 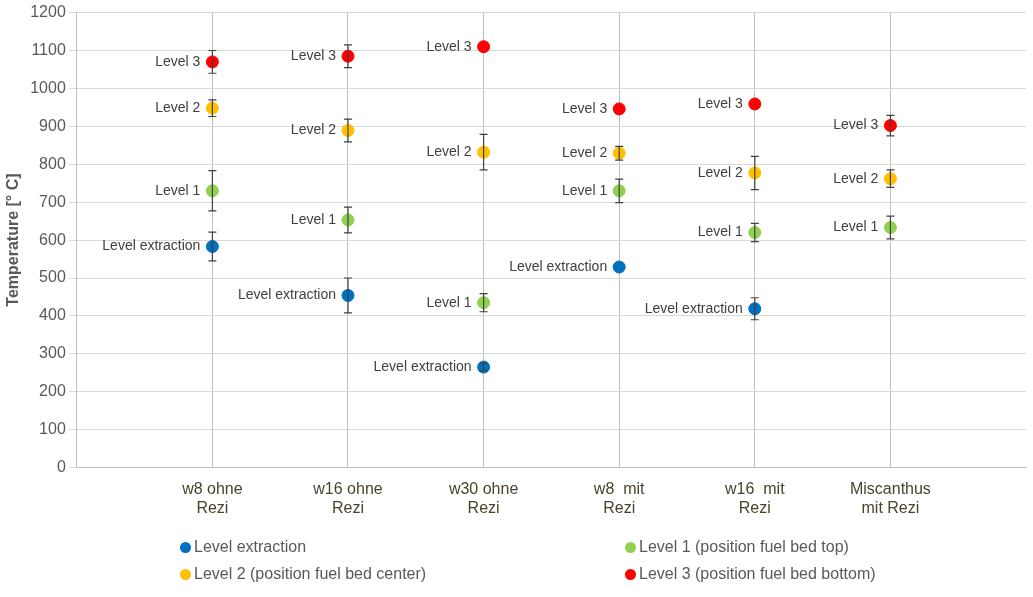 What do you see at coordinates (13, 240) in the screenshot?
I see `y-axis-title: Temperature [° C]` at bounding box center [13, 240].